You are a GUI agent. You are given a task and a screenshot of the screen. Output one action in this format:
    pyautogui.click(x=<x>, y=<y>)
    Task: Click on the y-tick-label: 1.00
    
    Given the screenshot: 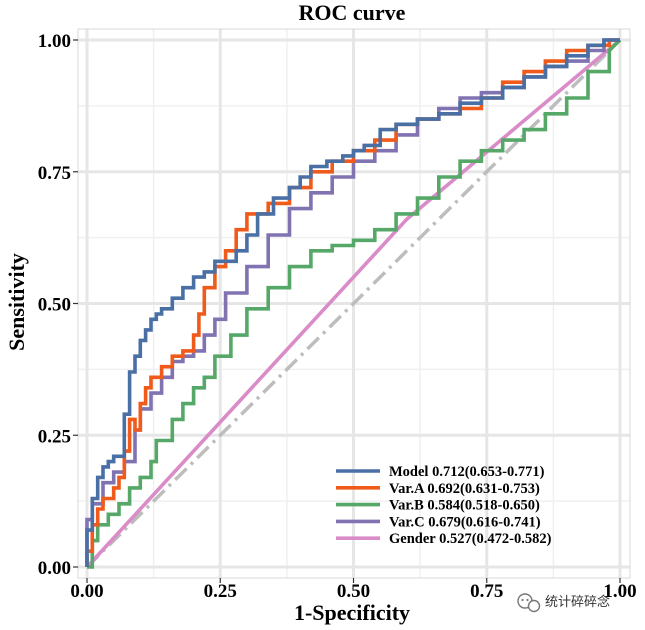 What is the action you would take?
    pyautogui.click(x=54, y=41)
    